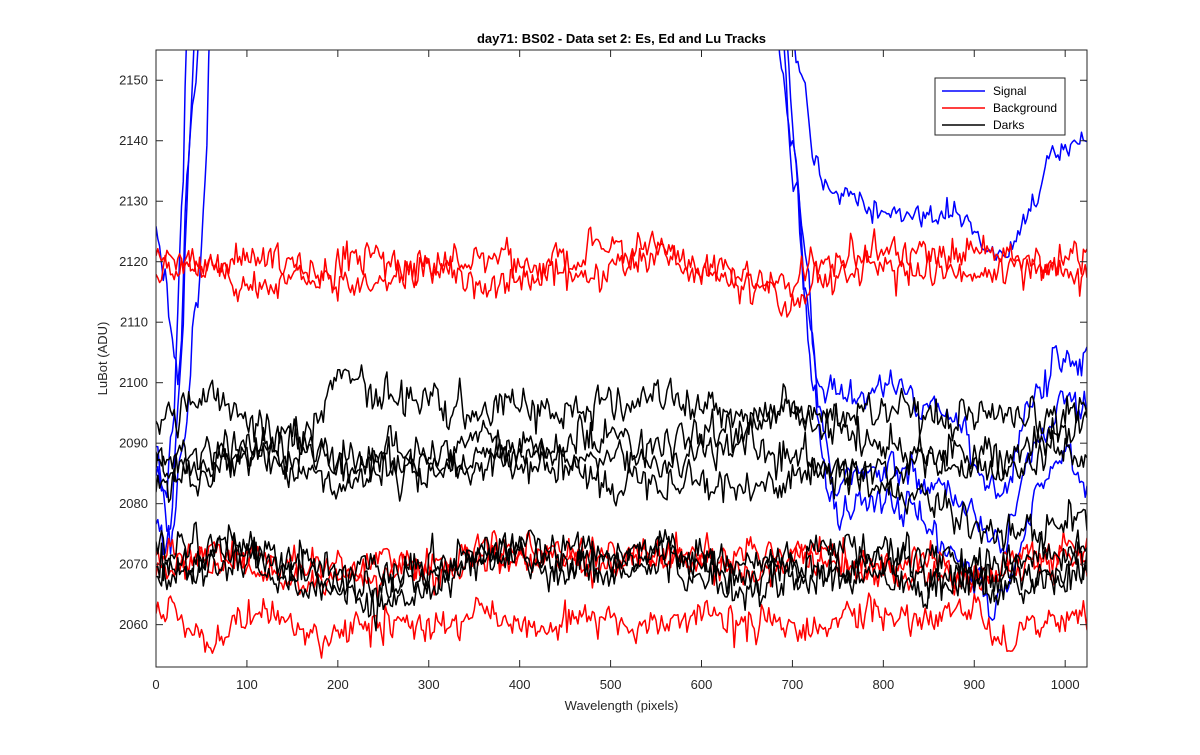 The height and width of the screenshot is (755, 1200). I want to click on x-tick-label: 700, so click(793, 684).